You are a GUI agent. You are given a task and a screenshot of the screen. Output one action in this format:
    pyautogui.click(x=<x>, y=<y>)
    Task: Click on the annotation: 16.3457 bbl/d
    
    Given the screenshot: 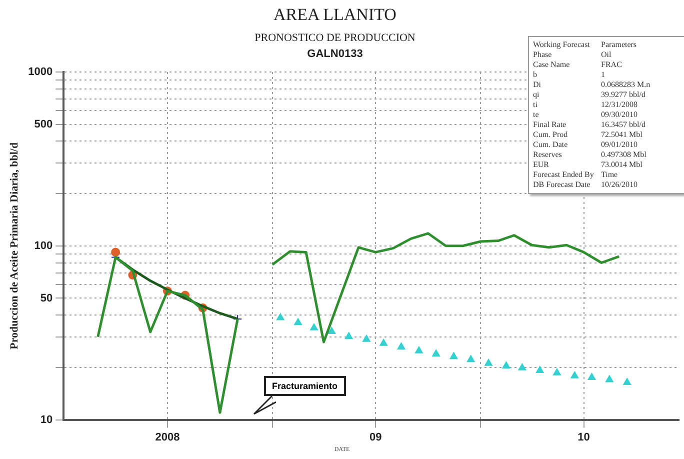 What is the action you would take?
    pyautogui.click(x=623, y=125)
    